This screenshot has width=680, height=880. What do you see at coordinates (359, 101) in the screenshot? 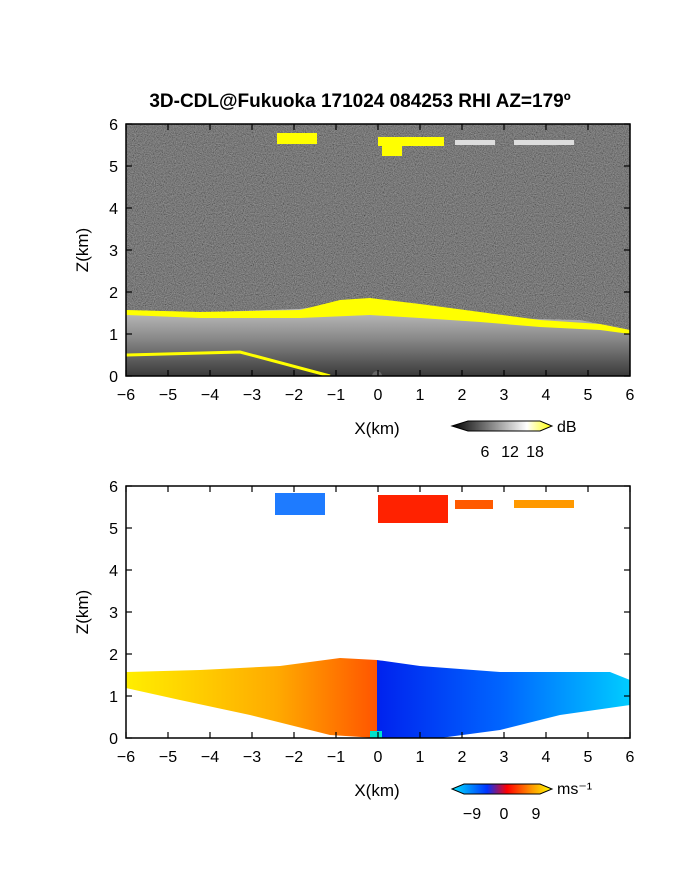
I see `figure-title: 3D-CDL@Fukuoka 171024 084253 RHI AZ=179º` at bounding box center [359, 101].